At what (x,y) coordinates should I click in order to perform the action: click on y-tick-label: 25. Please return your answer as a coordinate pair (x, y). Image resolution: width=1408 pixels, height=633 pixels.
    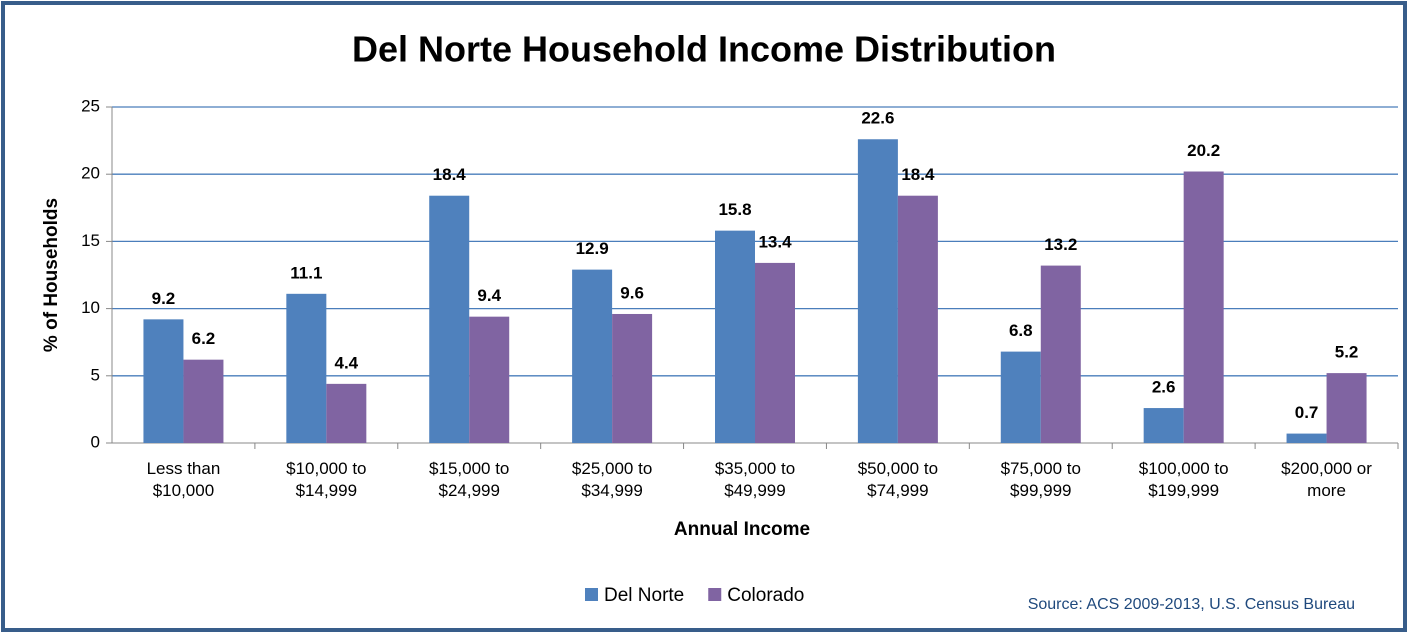
    Looking at the image, I should click on (90, 105).